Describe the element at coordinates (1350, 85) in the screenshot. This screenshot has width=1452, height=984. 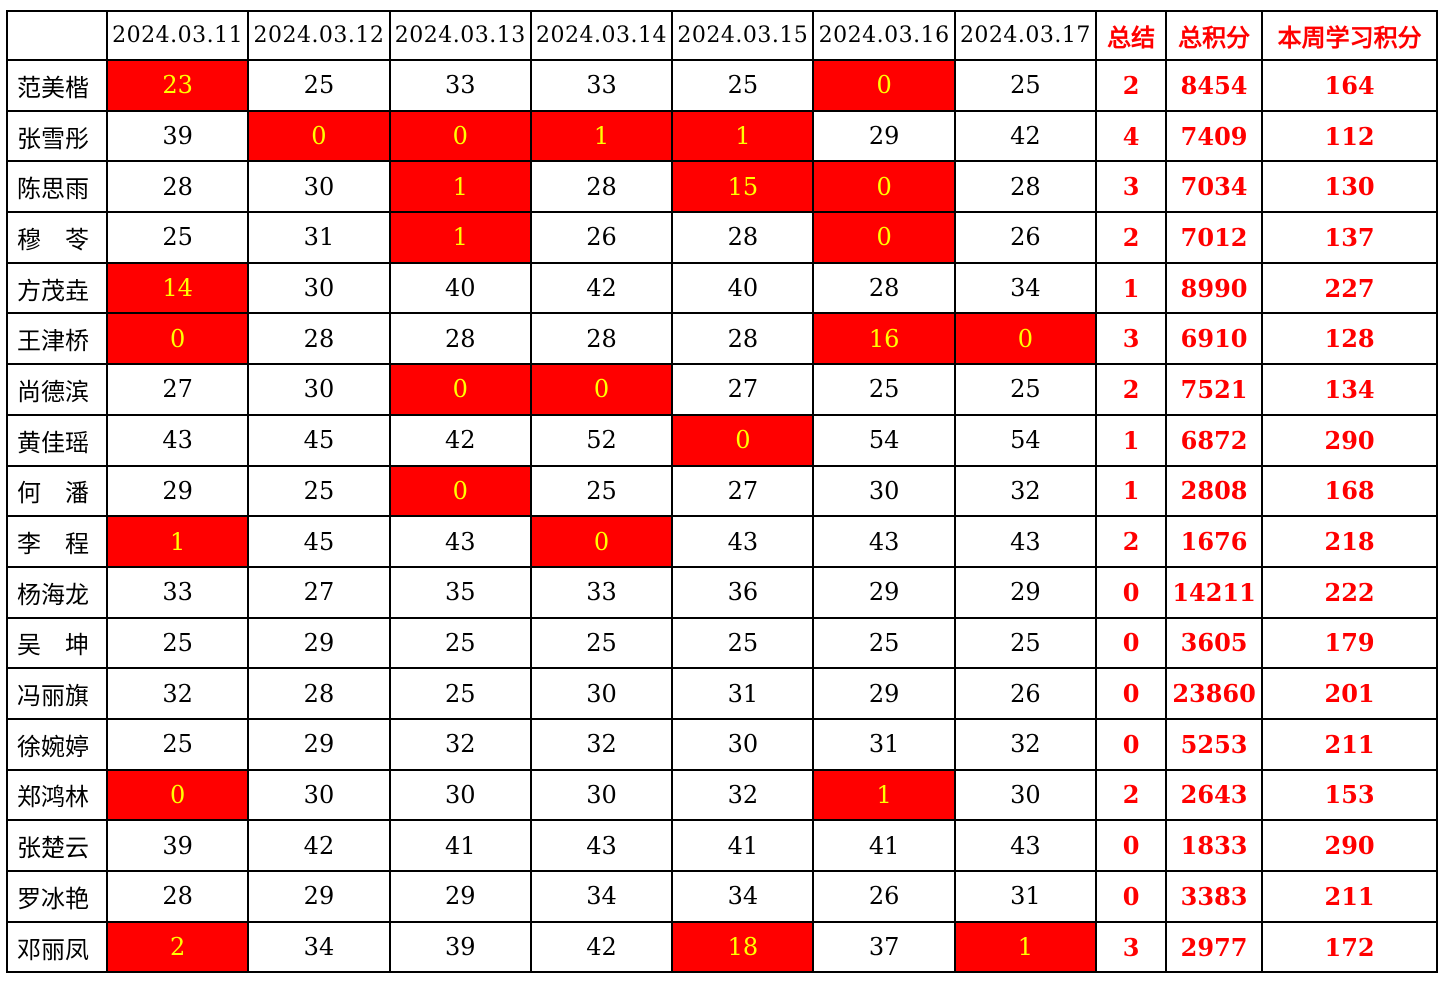
I see `week-points-cell: 164` at that location.